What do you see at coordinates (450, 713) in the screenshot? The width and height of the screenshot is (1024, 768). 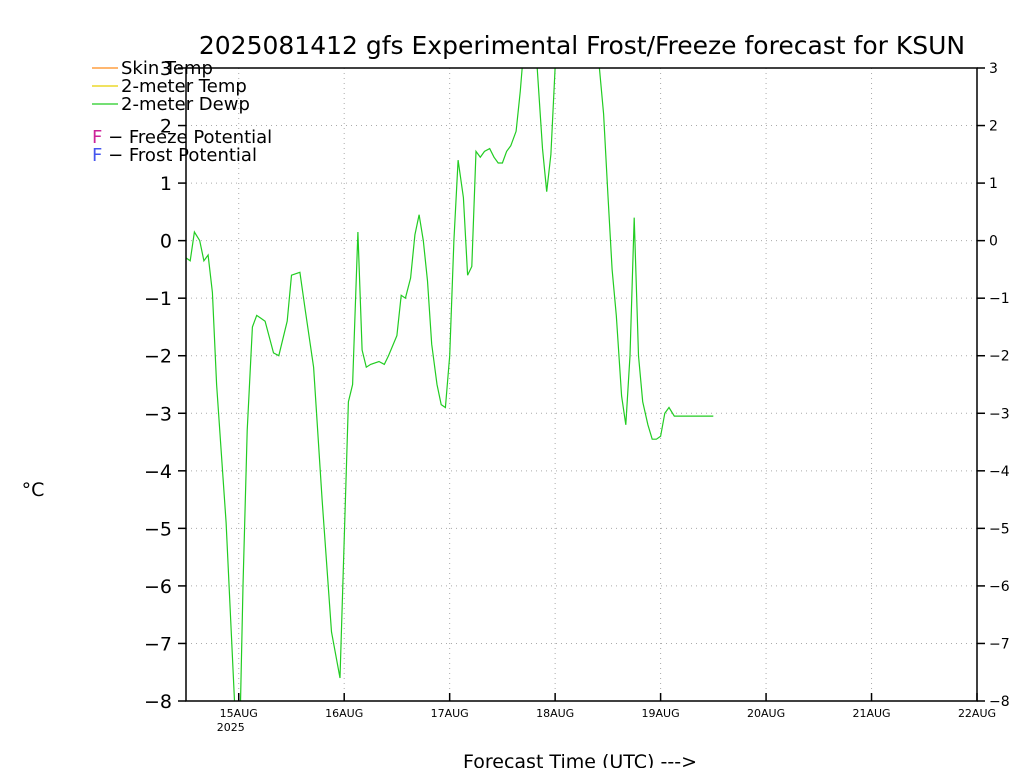 I see `x-tick-label: 17AUG` at bounding box center [450, 713].